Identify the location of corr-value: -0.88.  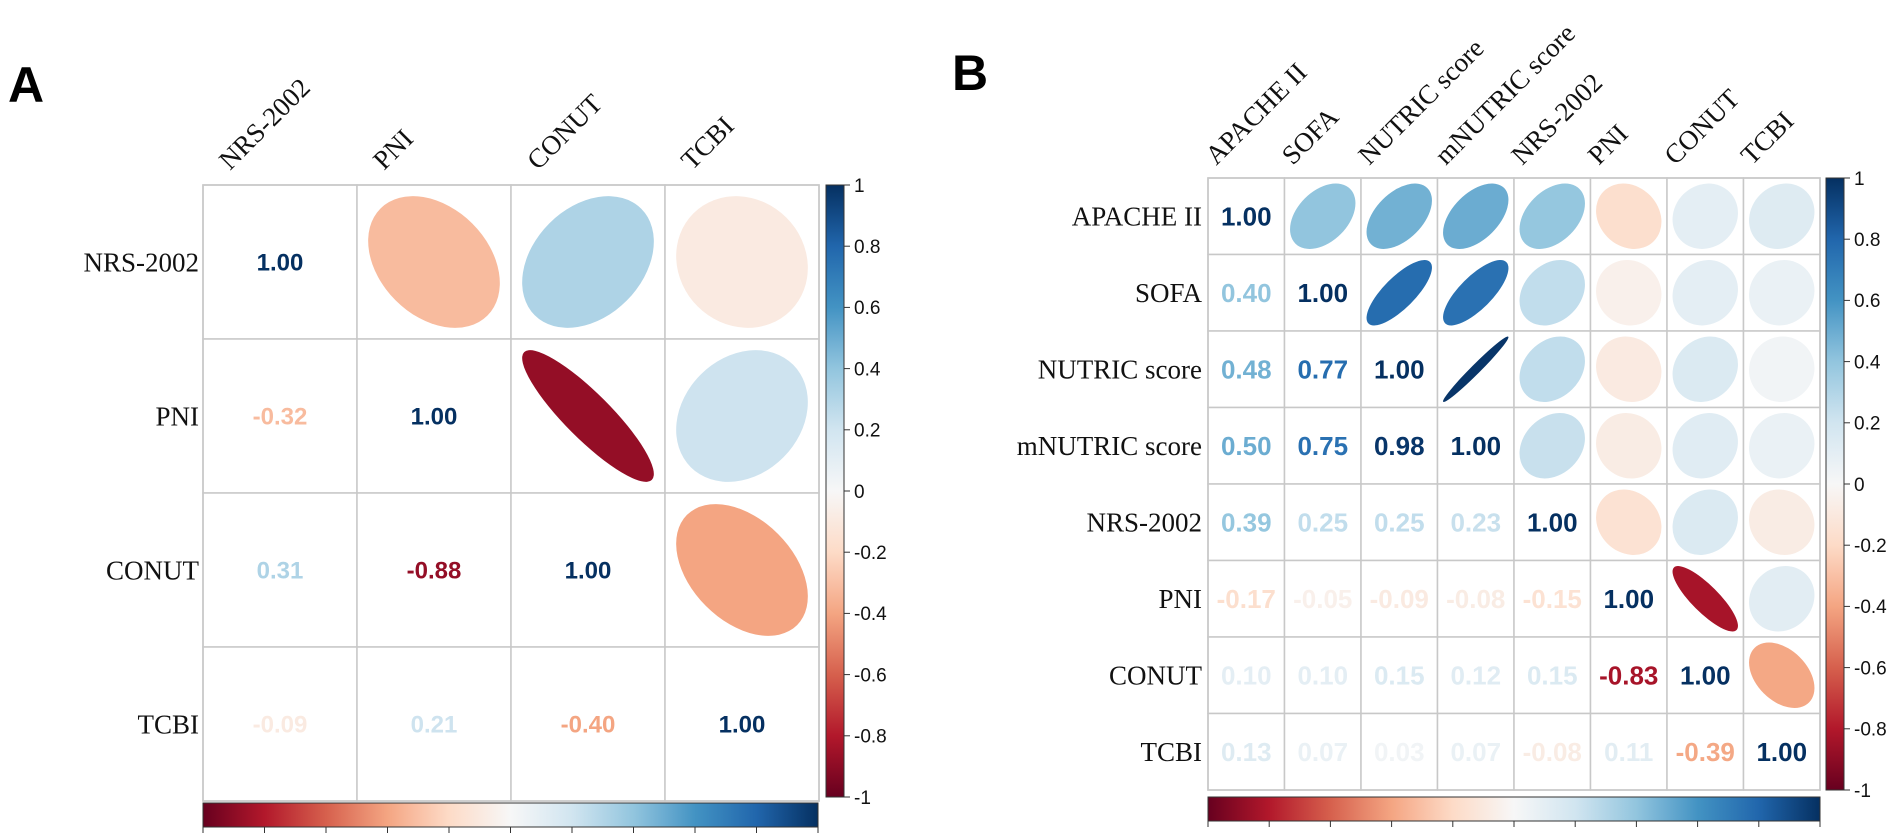
(434, 571).